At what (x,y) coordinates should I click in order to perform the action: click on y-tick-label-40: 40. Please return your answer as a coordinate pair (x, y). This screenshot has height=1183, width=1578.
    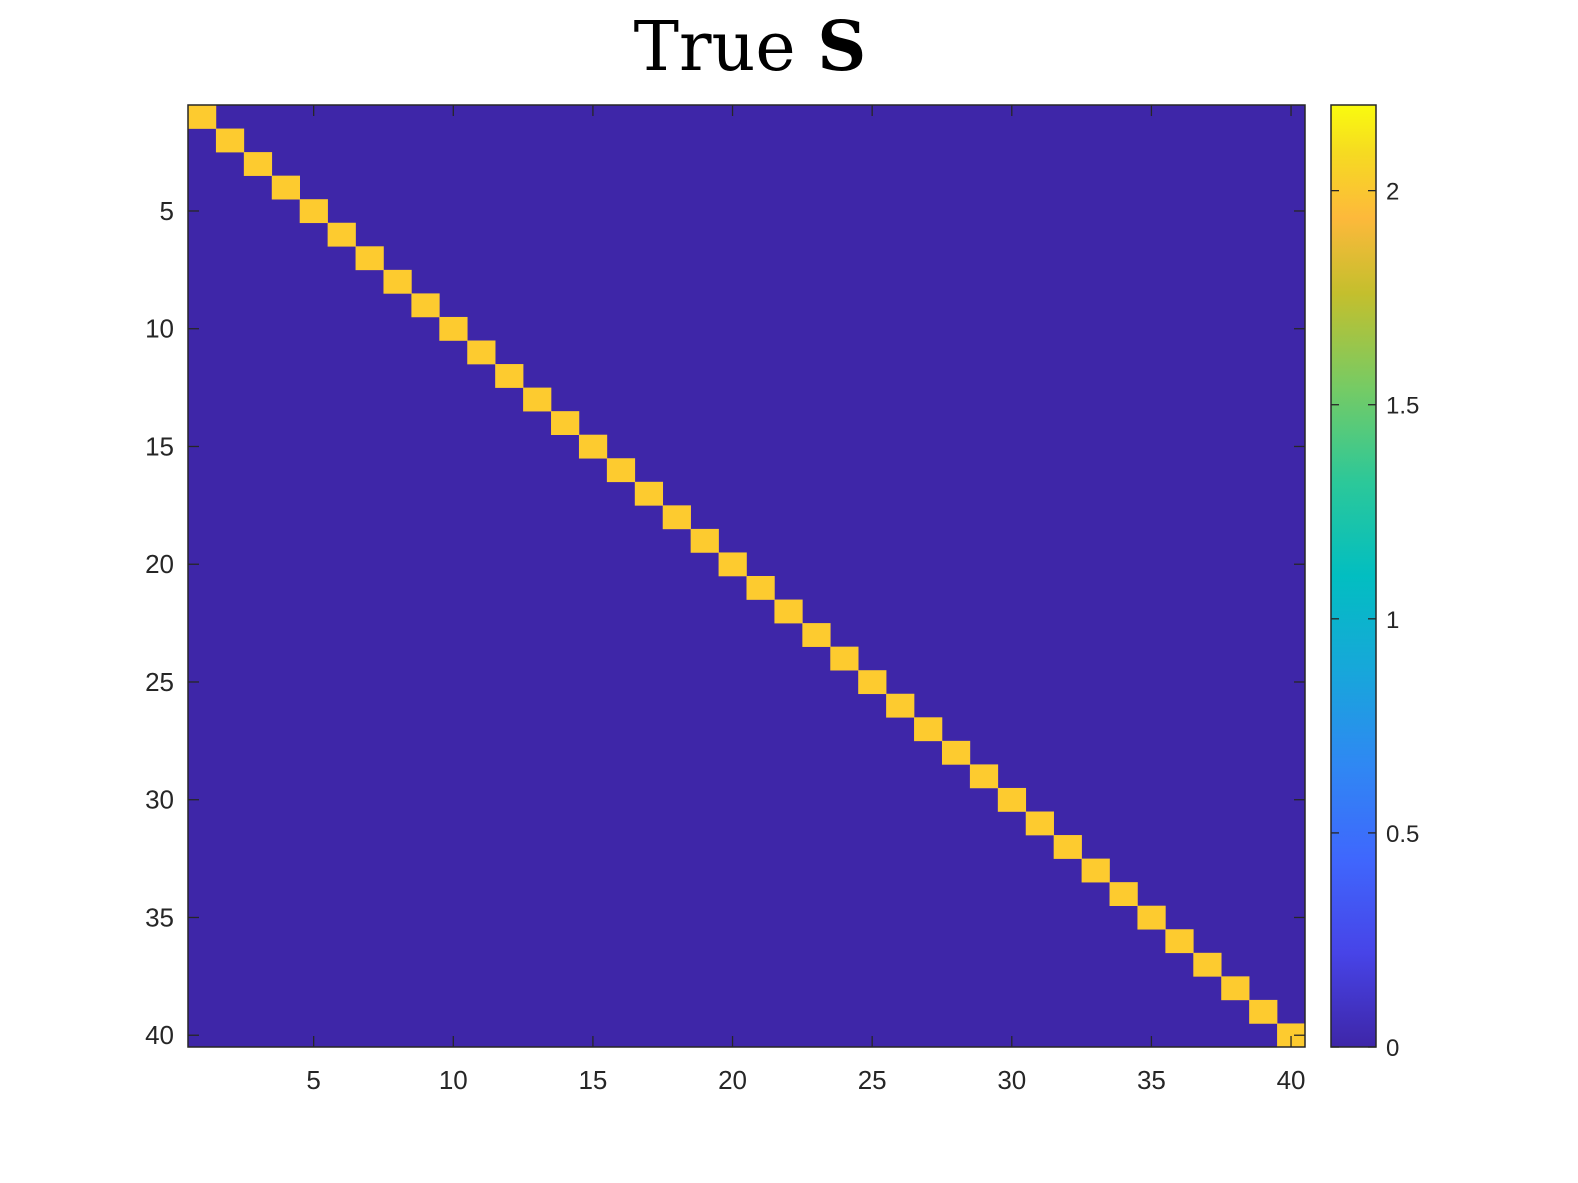
    Looking at the image, I should click on (159, 1035).